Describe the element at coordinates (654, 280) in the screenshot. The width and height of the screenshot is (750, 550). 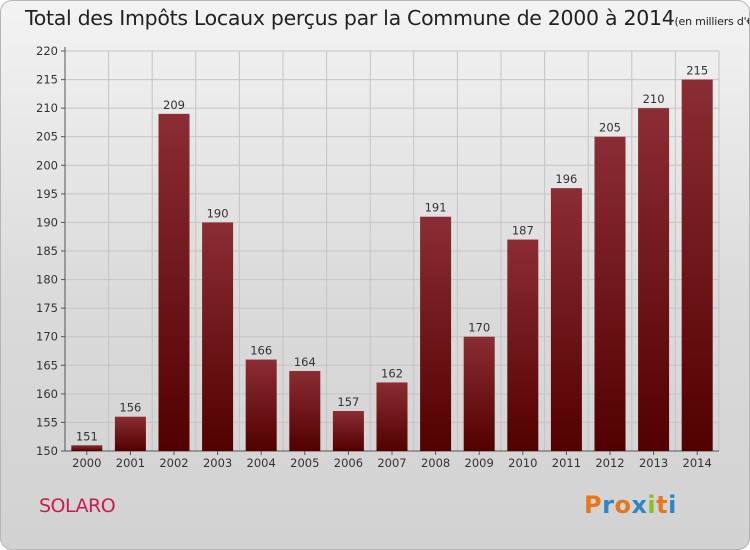
I see `bar-2013` at that location.